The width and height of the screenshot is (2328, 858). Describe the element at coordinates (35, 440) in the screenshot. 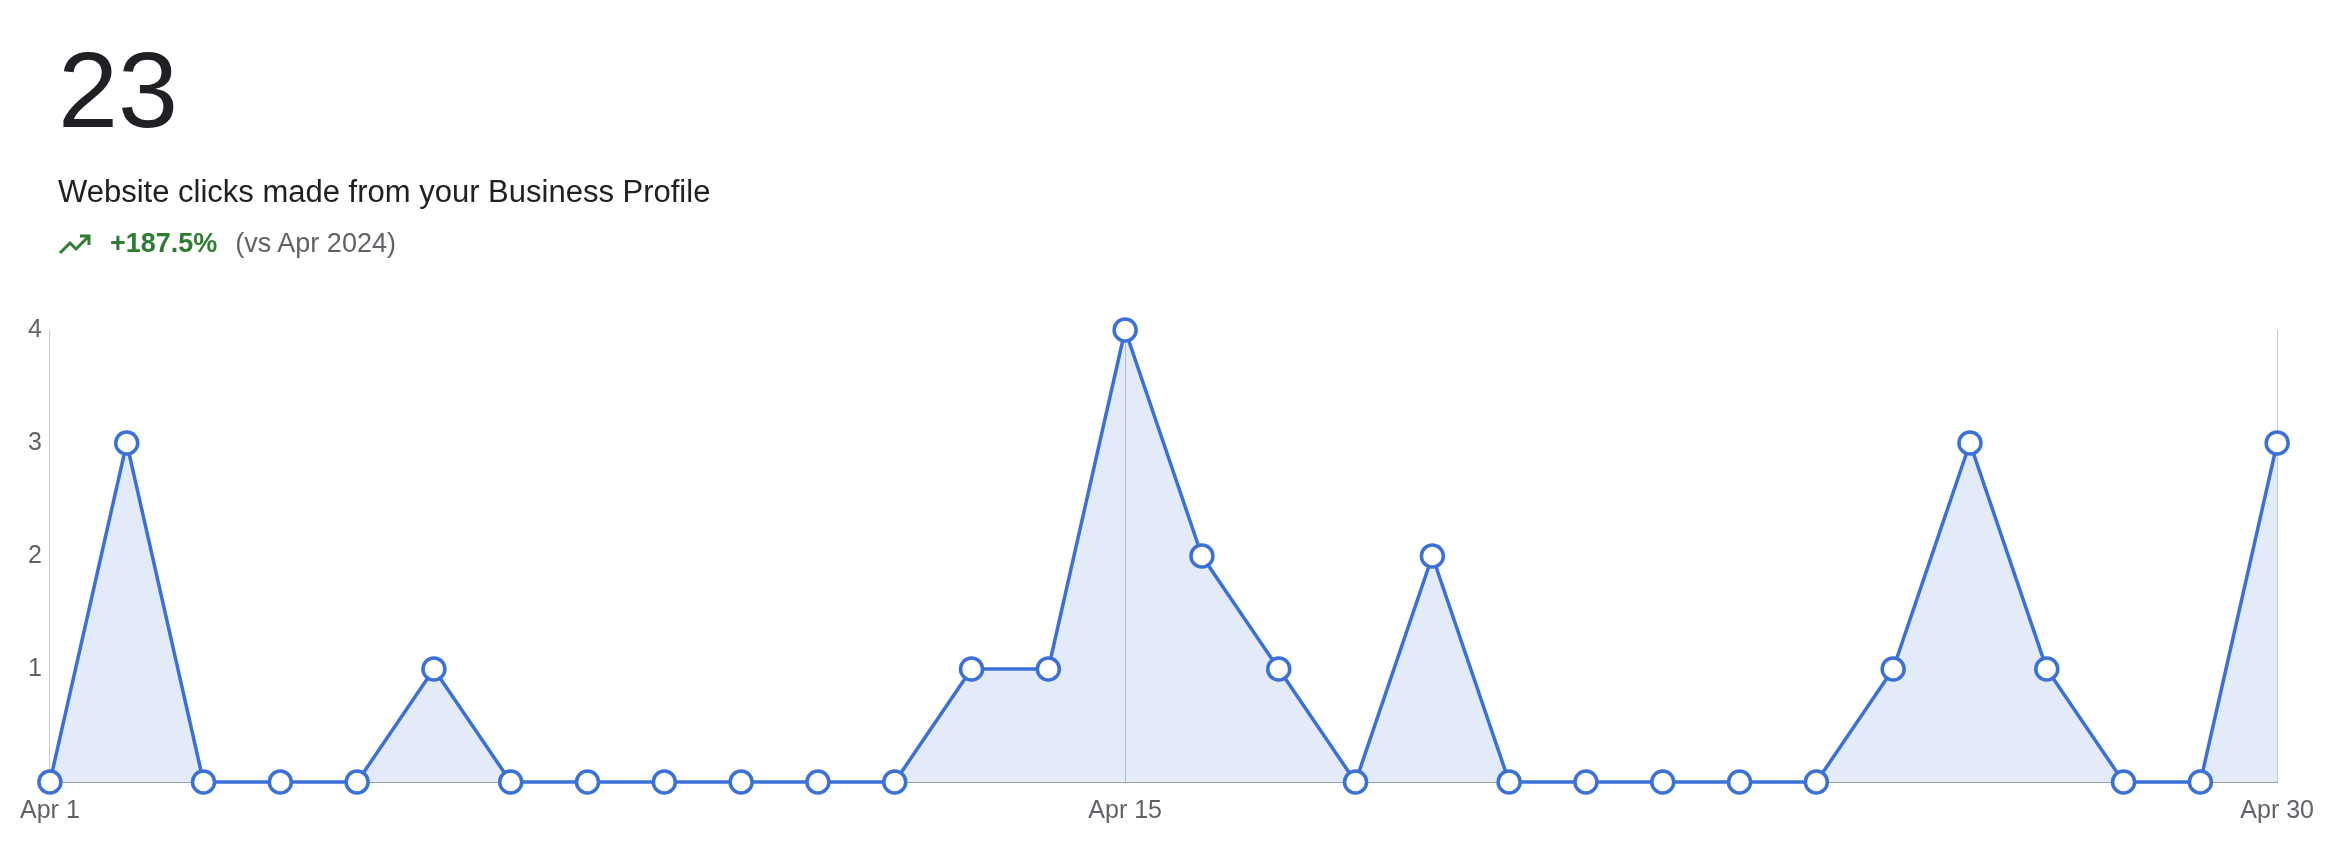

I see `y-tick-label: 3` at that location.